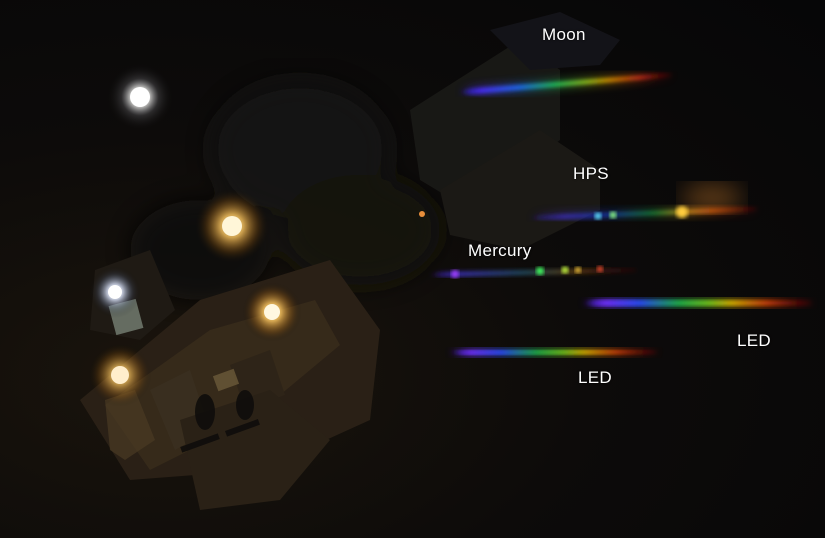 The height and width of the screenshot is (538, 825). What do you see at coordinates (643, 202) in the screenshot?
I see `hps-spectrum` at bounding box center [643, 202].